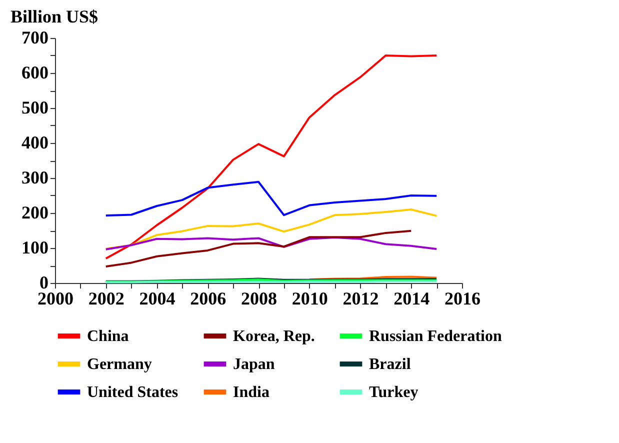 Image resolution: width=619 pixels, height=443 pixels. What do you see at coordinates (35, 142) in the screenshot?
I see `y-tick-label: 400` at bounding box center [35, 142].